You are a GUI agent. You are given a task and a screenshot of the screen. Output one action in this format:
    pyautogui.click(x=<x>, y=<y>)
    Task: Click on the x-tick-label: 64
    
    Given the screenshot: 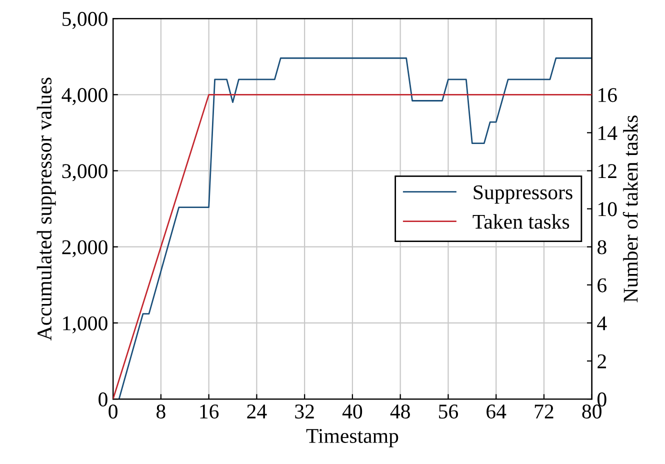 What is the action you would take?
    pyautogui.click(x=496, y=411)
    